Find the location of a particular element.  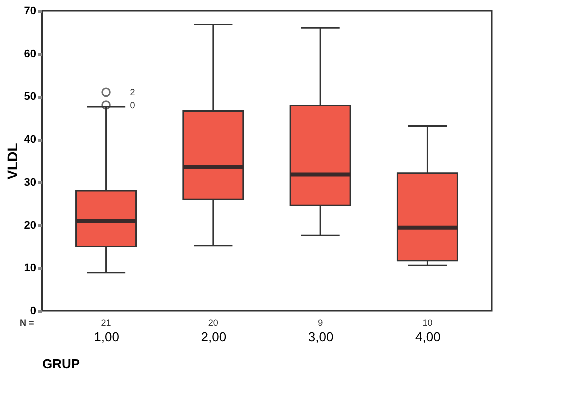

y-tick-label: 70 is located at coordinates (30, 12).